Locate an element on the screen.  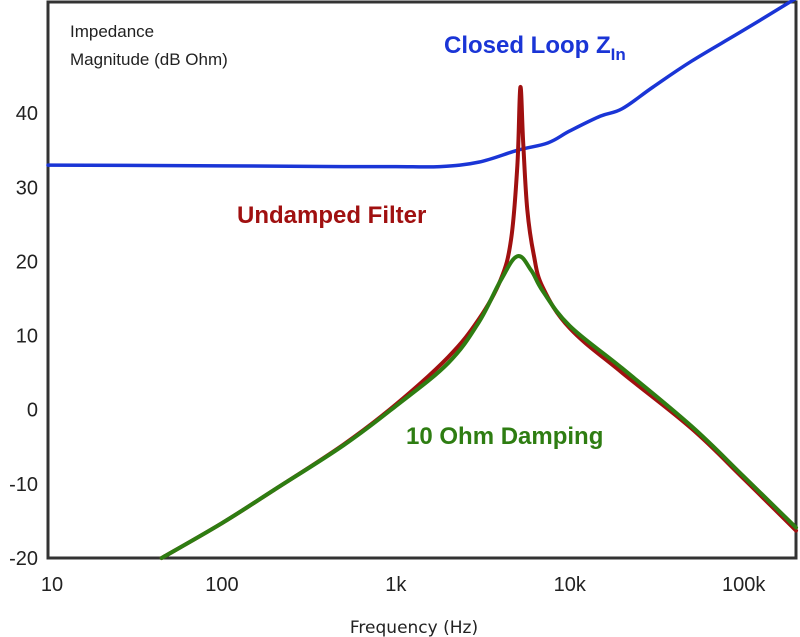
y-tick-label: 0 is located at coordinates (32, 411).